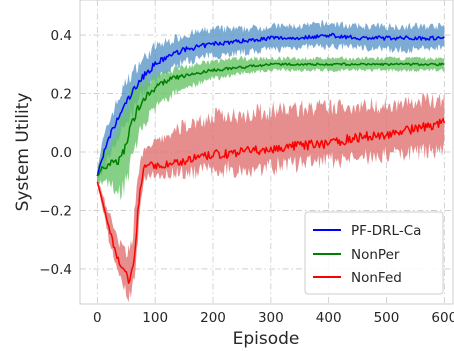  Describe the element at coordinates (23, 152) in the screenshot. I see `y-axis-label: System Utility` at that location.